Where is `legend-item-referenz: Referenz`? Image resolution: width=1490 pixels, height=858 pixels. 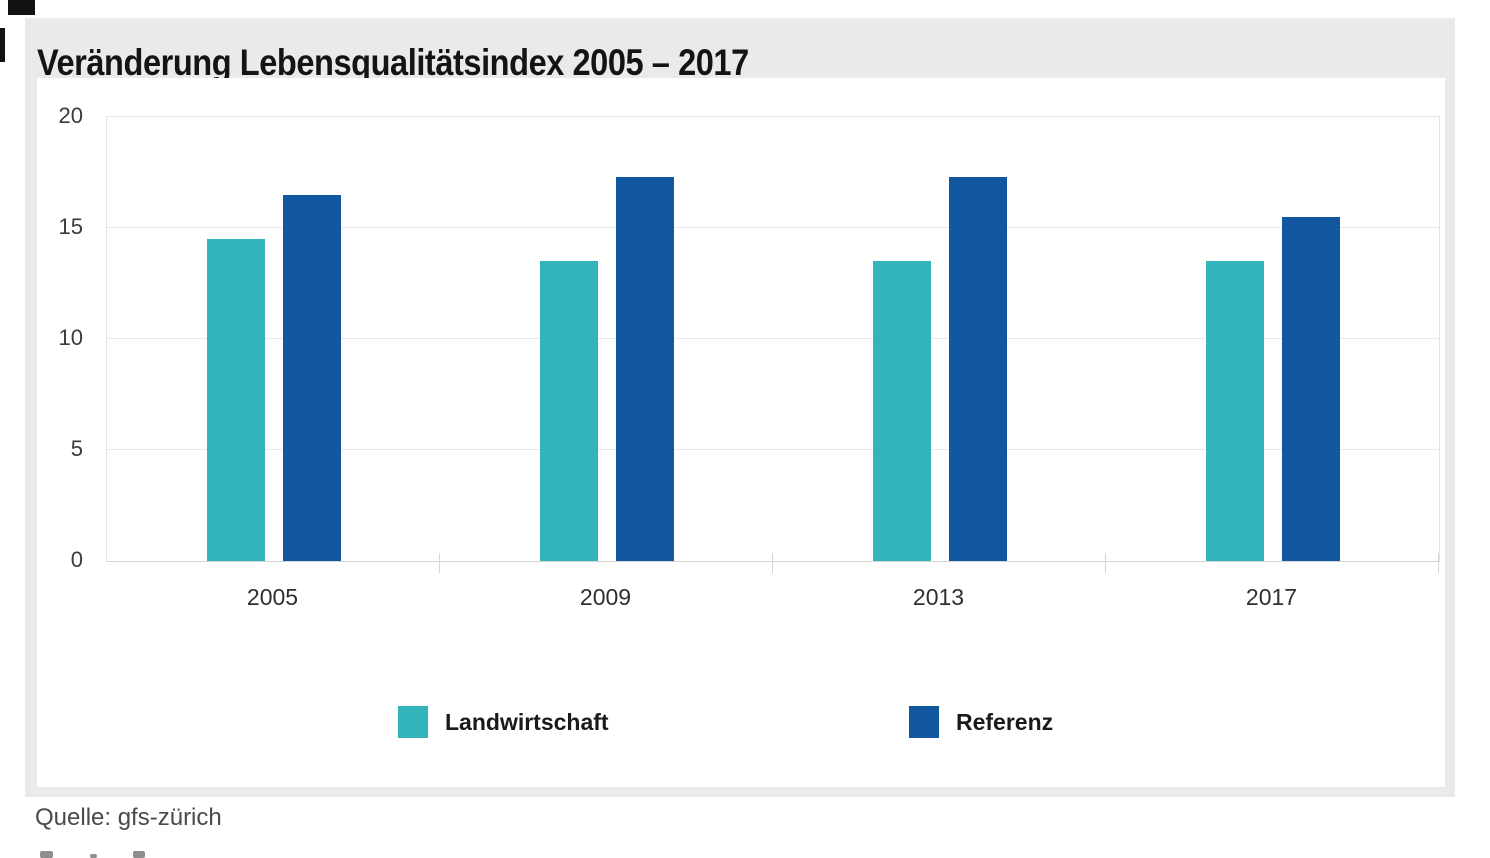
legend-item-referenz: Referenz is located at coordinates (981, 722).